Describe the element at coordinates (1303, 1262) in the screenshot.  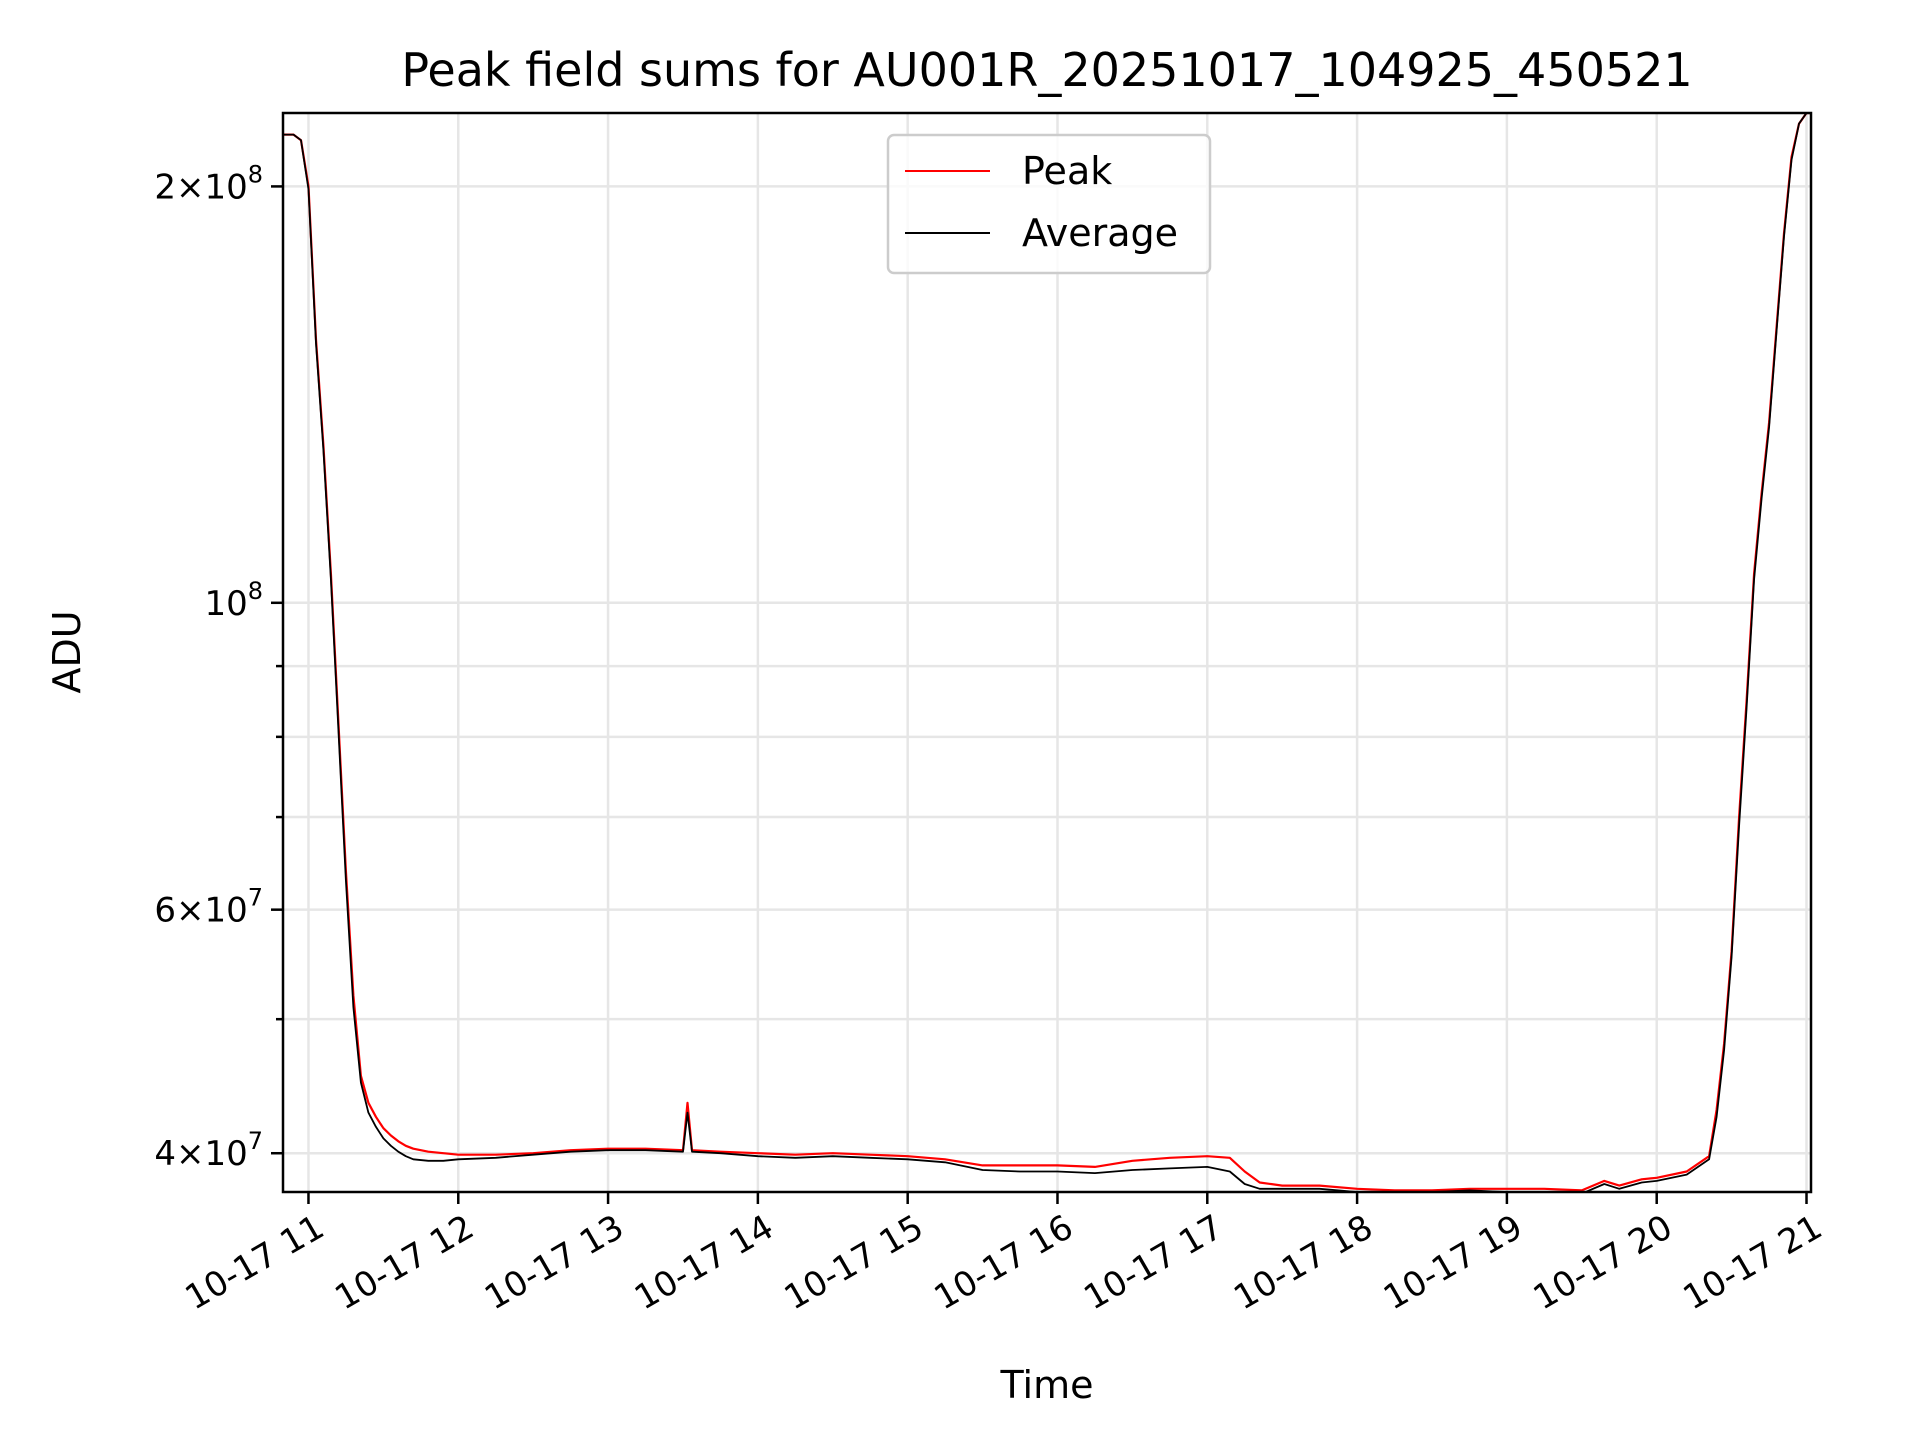
I see `x-tick-label: 10-17 18` at that location.